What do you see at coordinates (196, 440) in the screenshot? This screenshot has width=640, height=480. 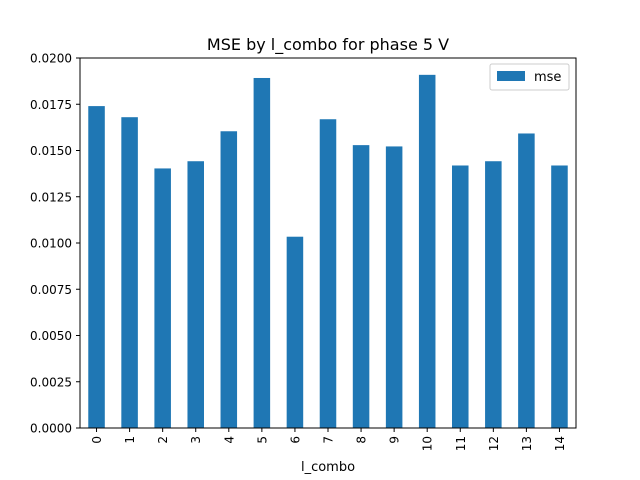 I see `x-tick-label: 3` at bounding box center [196, 440].